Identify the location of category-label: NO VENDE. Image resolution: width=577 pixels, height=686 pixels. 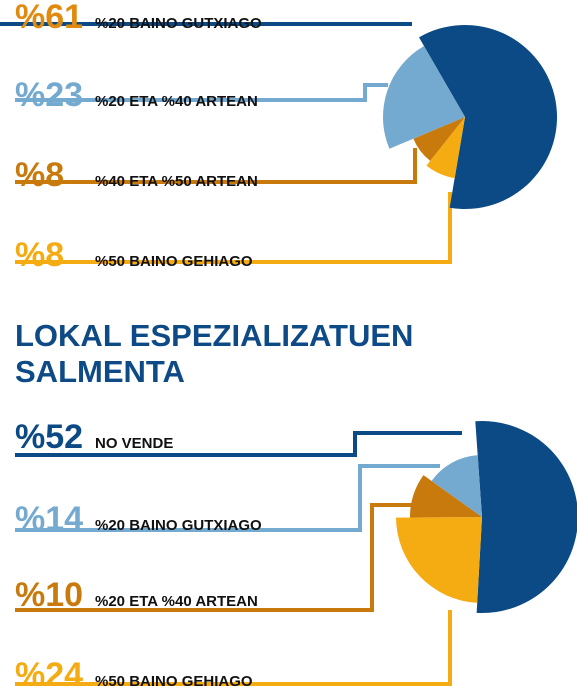
(134, 443).